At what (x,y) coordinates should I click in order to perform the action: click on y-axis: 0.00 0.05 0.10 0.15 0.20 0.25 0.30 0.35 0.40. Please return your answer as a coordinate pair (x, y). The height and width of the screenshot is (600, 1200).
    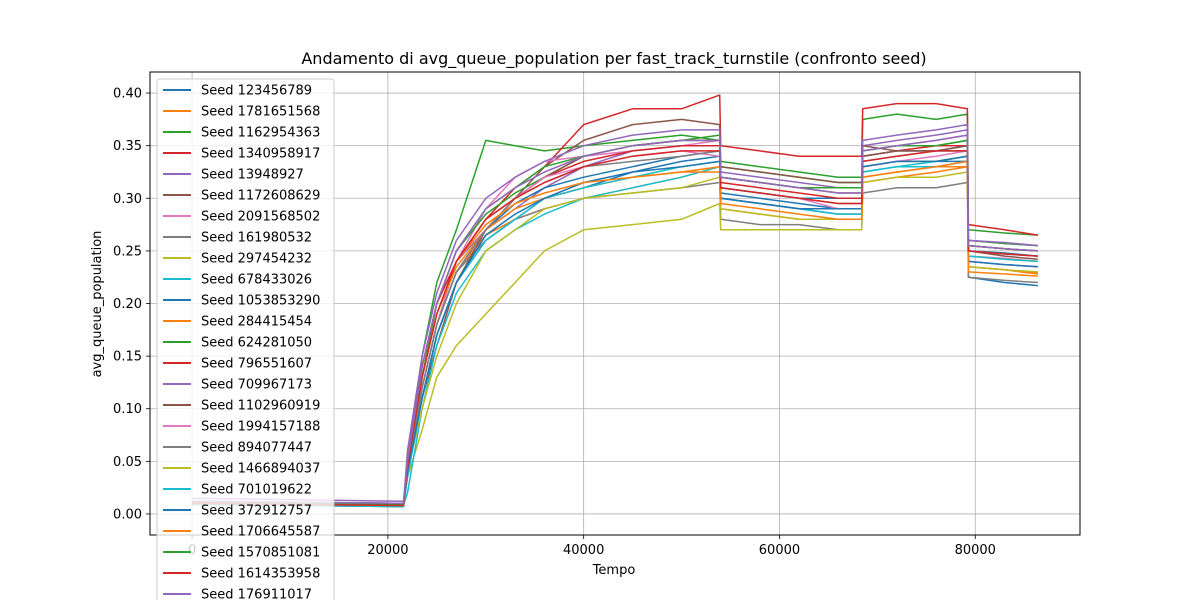
    Looking at the image, I should click on (131, 304).